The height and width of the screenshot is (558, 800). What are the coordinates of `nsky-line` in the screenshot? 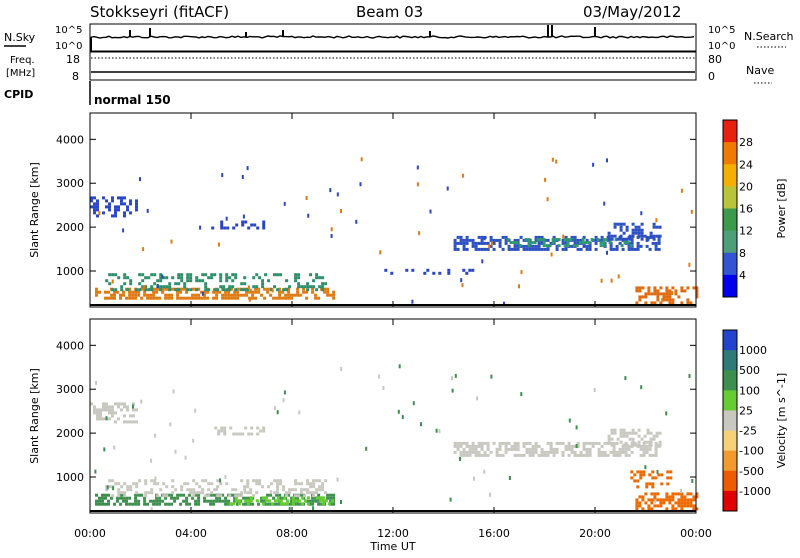 It's located at (392, 37).